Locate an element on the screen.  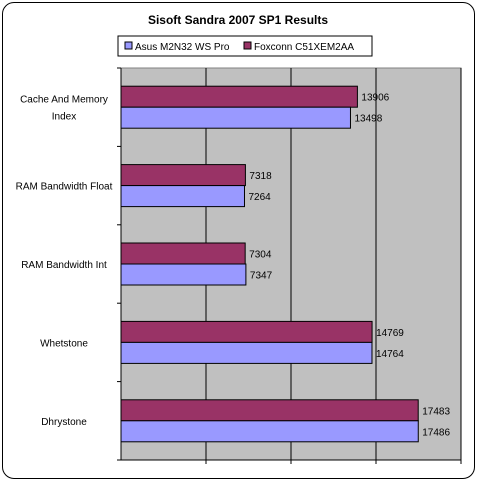
data-label-foxconn-3: 14769 is located at coordinates (390, 333).